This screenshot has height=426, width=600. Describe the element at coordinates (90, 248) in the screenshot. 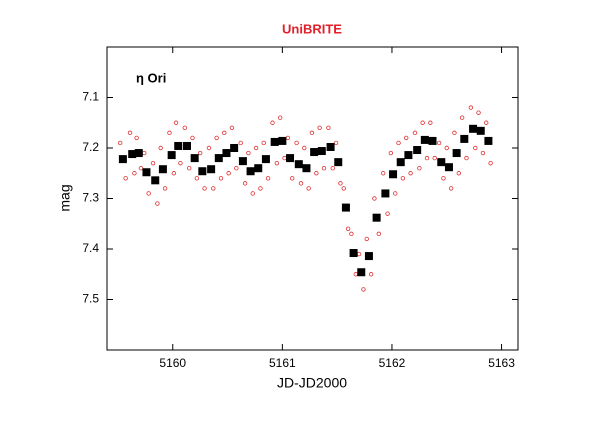

I see `y-tick-label: 7.4` at that location.